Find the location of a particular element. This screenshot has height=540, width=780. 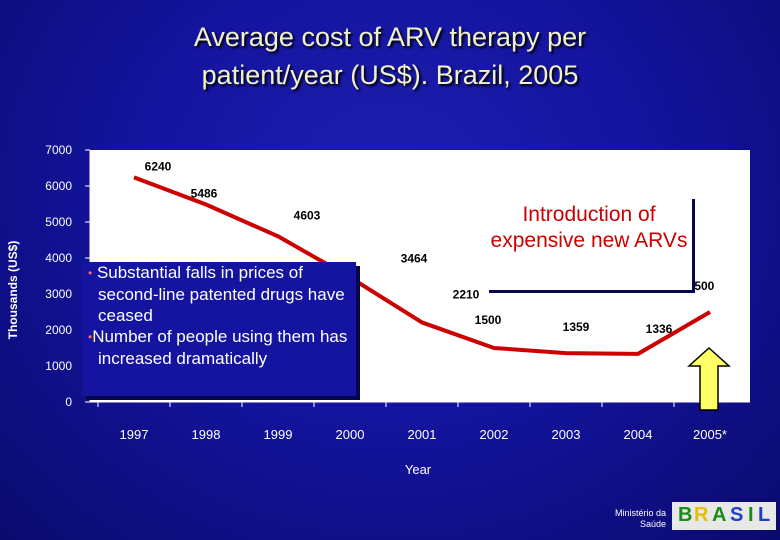

data-label: 5486 is located at coordinates (204, 194).